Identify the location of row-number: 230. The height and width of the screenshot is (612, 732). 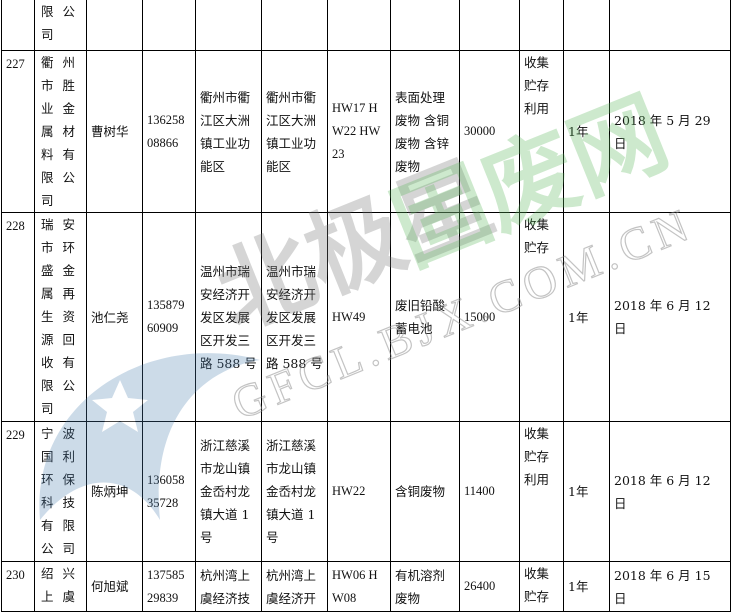
(18, 586).